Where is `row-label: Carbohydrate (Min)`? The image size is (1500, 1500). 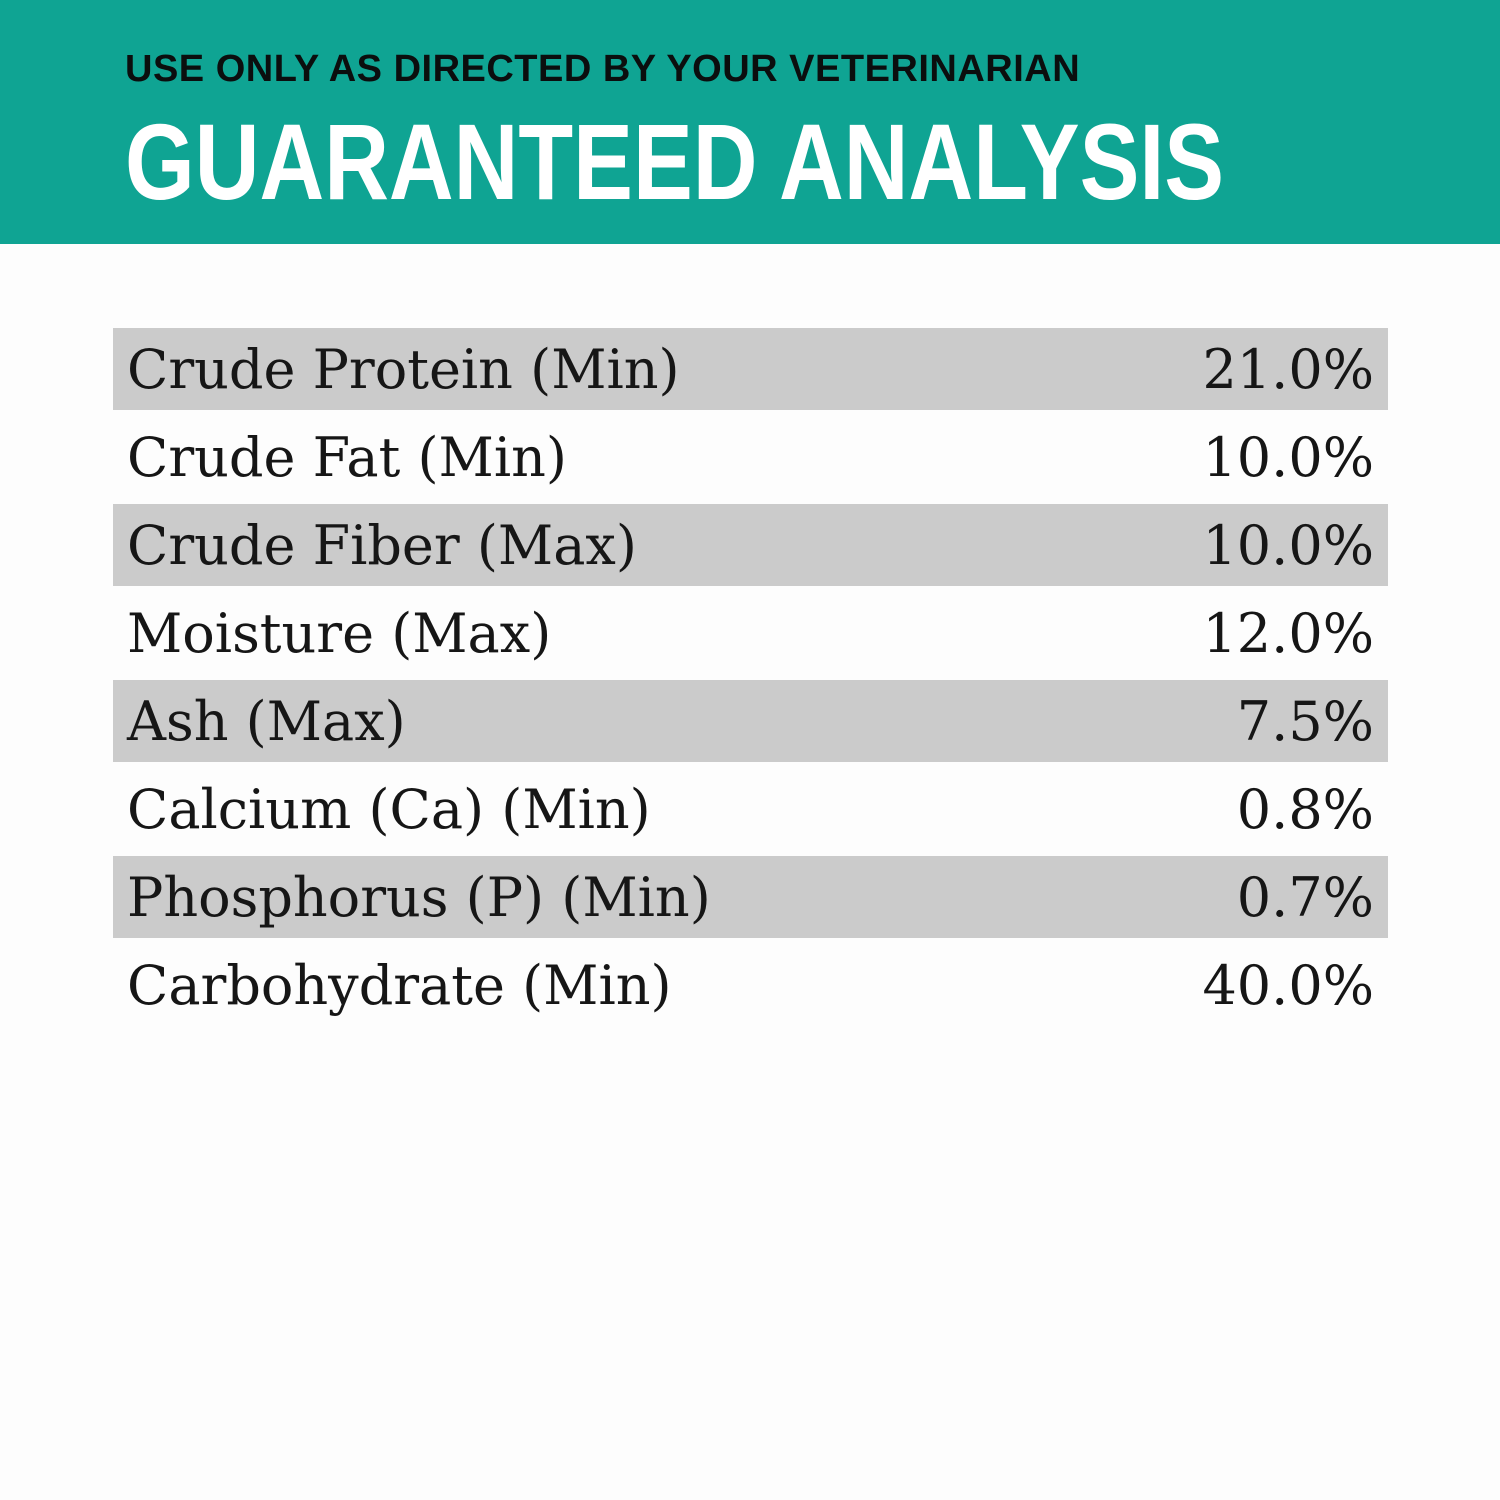 row-label: Carbohydrate (Min) is located at coordinates (399, 985).